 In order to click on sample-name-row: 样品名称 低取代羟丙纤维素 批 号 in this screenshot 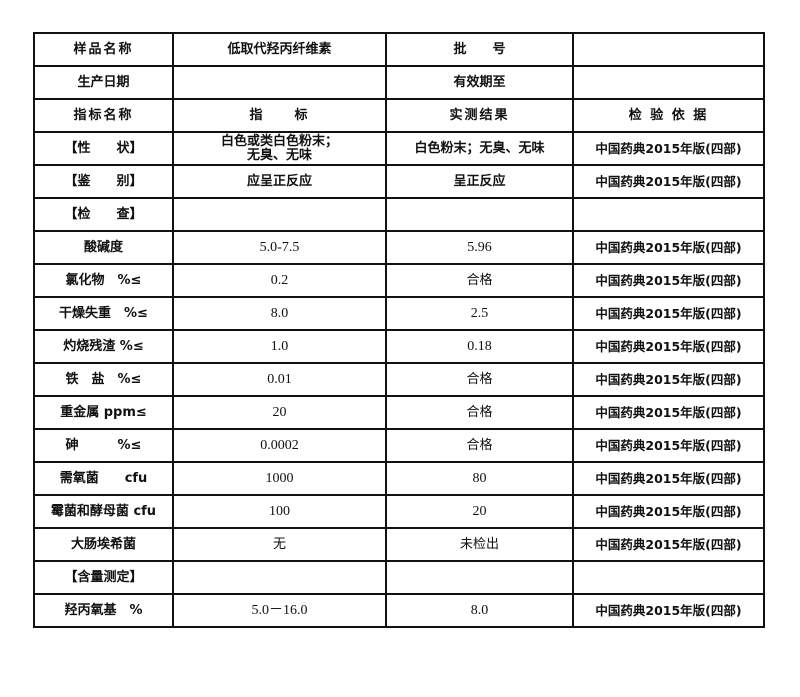, I will do `click(399, 49)`.